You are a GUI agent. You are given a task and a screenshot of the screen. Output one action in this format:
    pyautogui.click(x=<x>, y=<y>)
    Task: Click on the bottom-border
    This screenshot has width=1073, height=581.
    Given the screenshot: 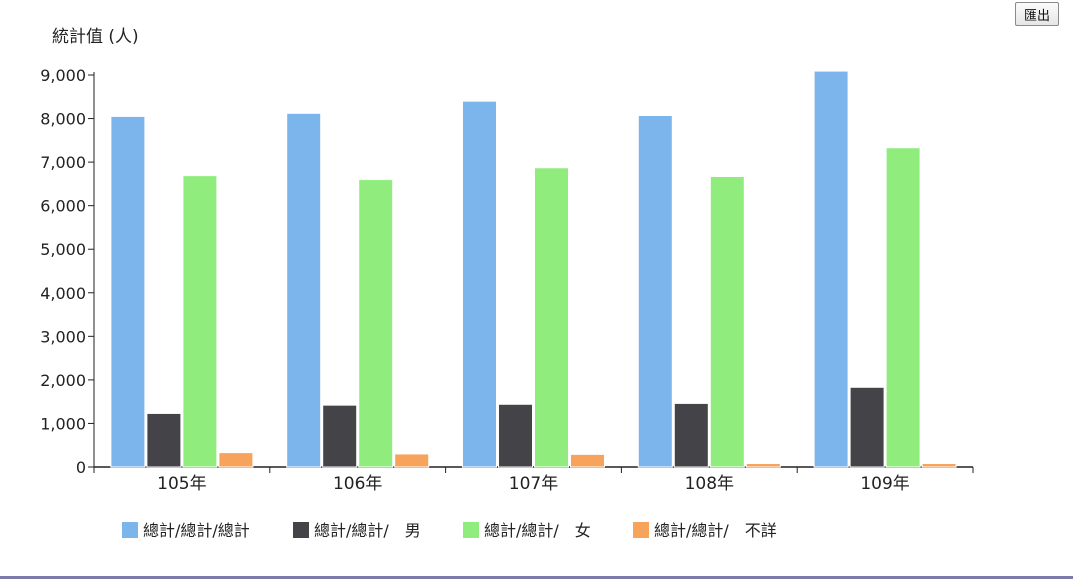 What is the action you would take?
    pyautogui.click(x=536, y=577)
    